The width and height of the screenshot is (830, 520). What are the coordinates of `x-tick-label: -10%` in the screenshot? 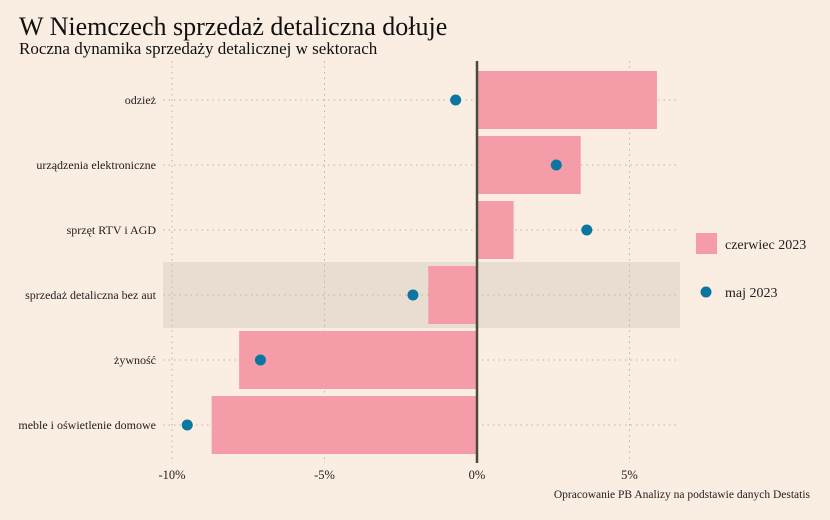 It's located at (171, 475).